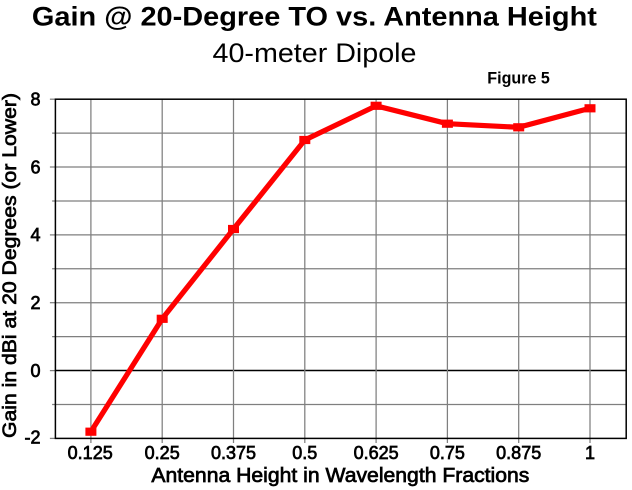  Describe the element at coordinates (35, 167) in the screenshot. I see `svg-text: 6` at that location.